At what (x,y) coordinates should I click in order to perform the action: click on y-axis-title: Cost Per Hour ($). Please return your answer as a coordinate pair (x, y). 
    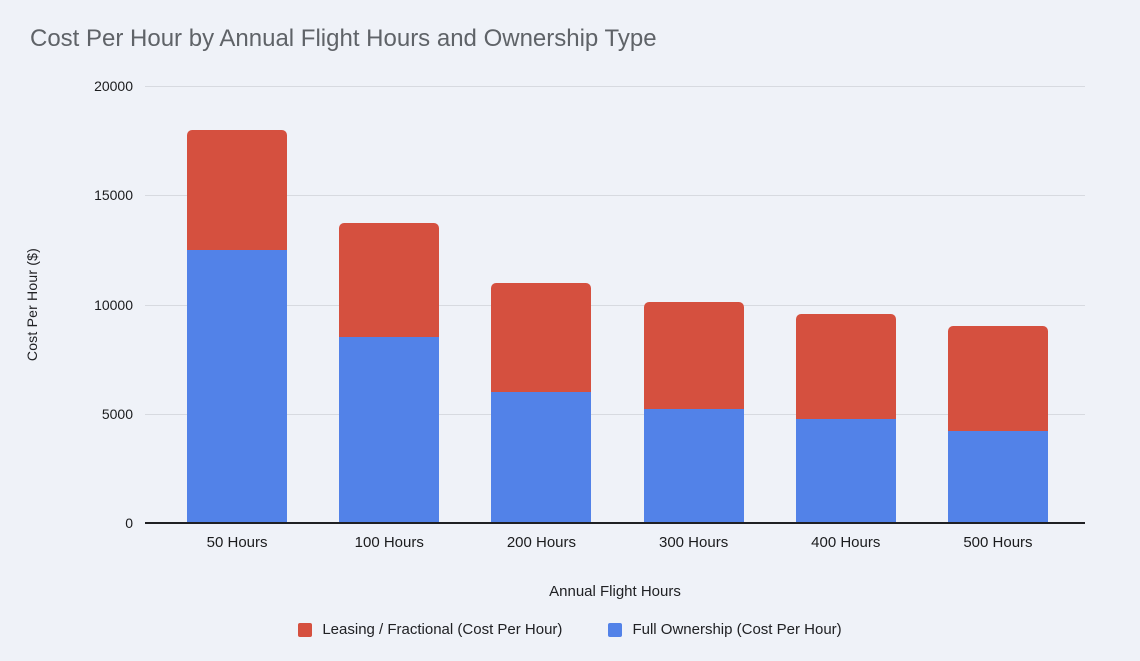
    Looking at the image, I should click on (32, 304).